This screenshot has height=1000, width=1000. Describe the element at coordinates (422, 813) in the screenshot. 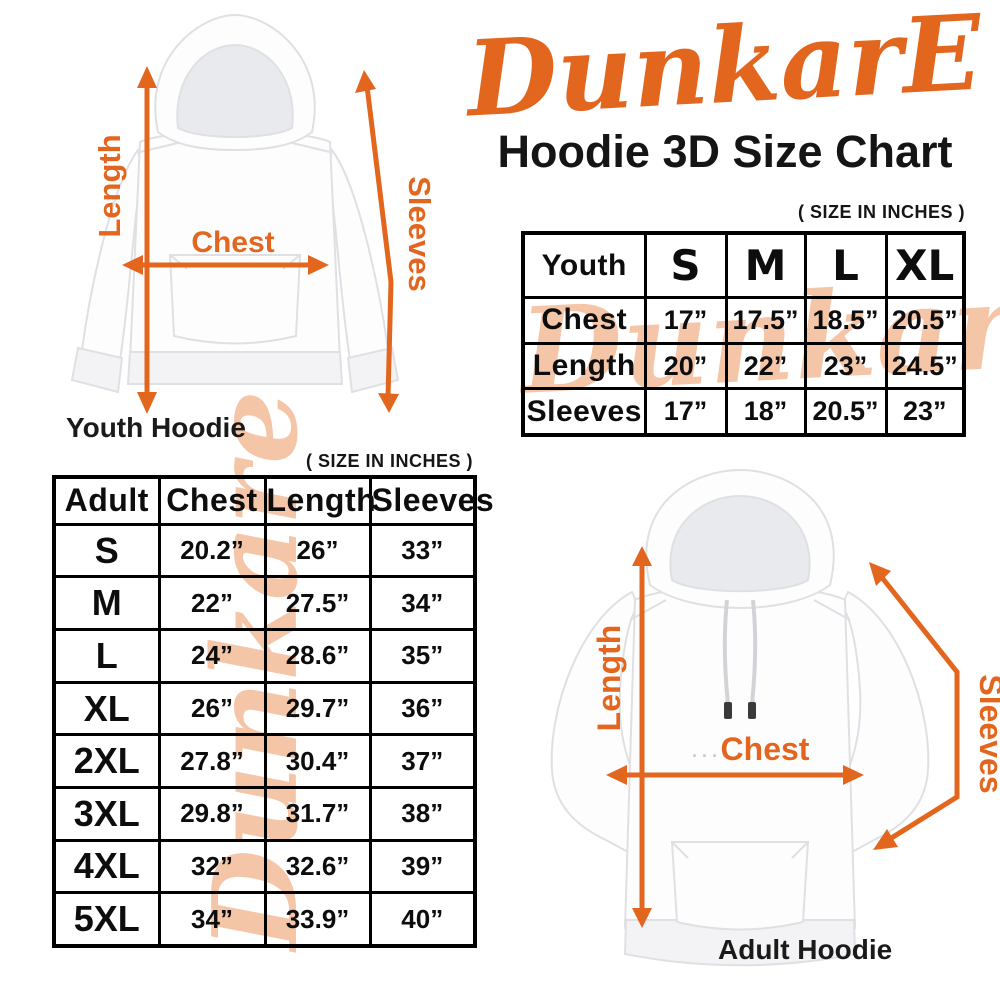

I see `table-cell: 38”` at that location.